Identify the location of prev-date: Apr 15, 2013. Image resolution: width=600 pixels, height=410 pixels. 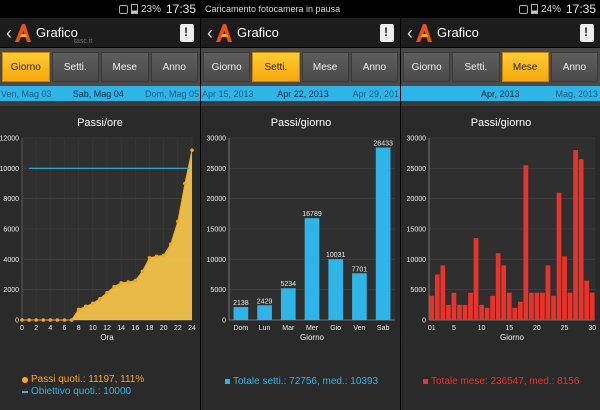
(228, 93).